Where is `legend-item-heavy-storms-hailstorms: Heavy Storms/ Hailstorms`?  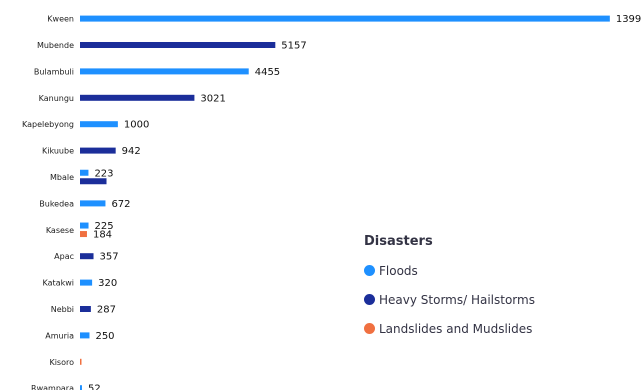 legend-item-heavy-storms-hailstorms: Heavy Storms/ Hailstorms is located at coordinates (449, 299).